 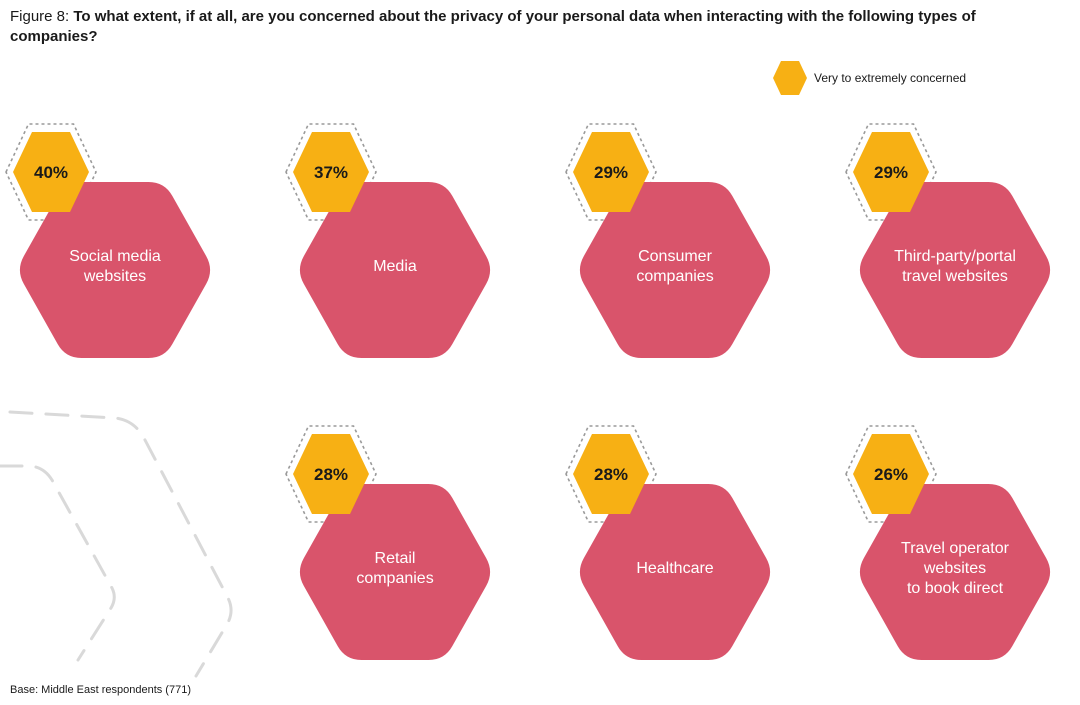 What do you see at coordinates (890, 78) in the screenshot?
I see `legend-label: Very to extremely concerned` at bounding box center [890, 78].